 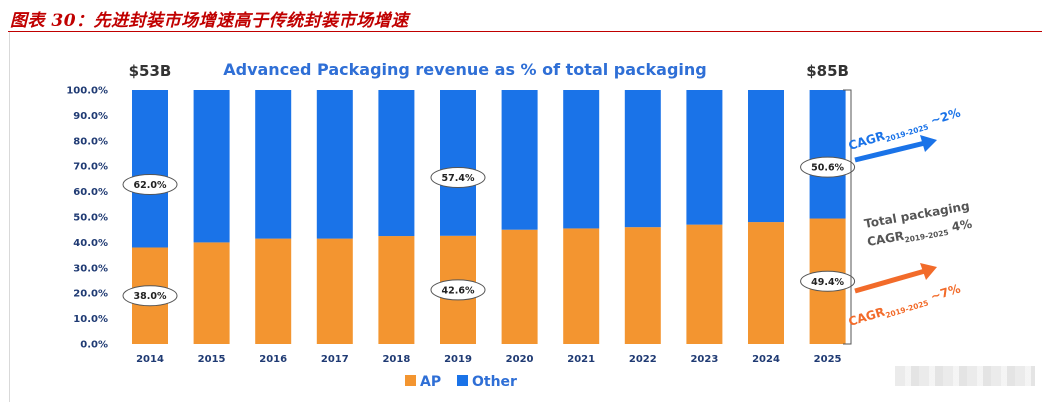 What do you see at coordinates (890, 151) in the screenshot?
I see `cagr-other-arrow-shaft` at bounding box center [890, 151].